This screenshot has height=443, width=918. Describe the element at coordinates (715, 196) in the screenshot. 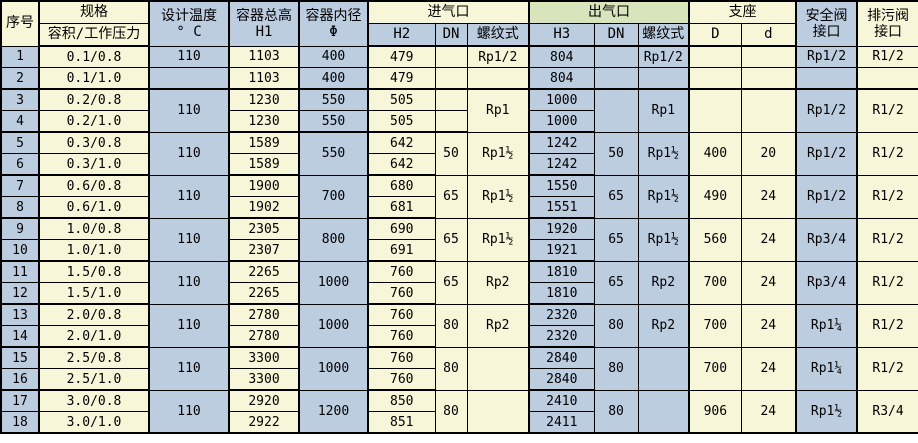

I see `cell-support-D: 490` at that location.